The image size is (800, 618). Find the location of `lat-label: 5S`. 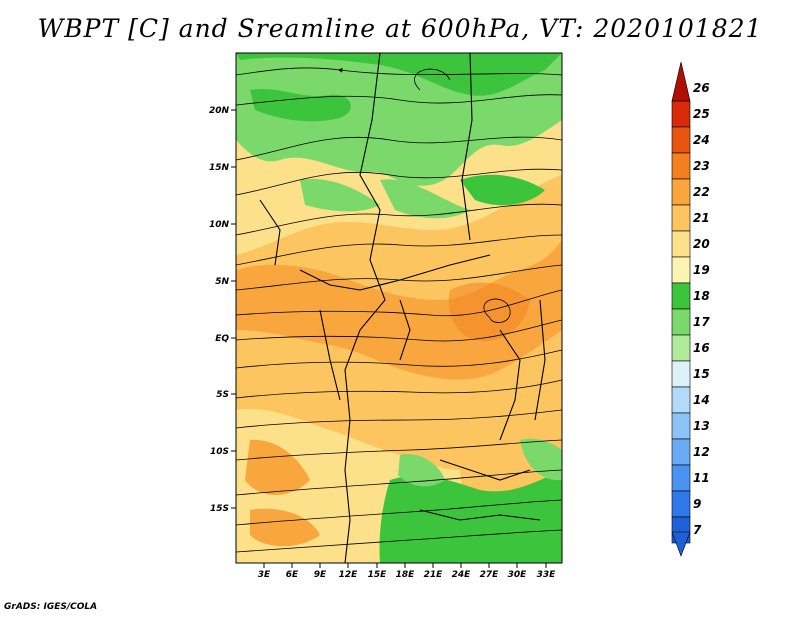

lat-label: 5S is located at coordinates (222, 395).